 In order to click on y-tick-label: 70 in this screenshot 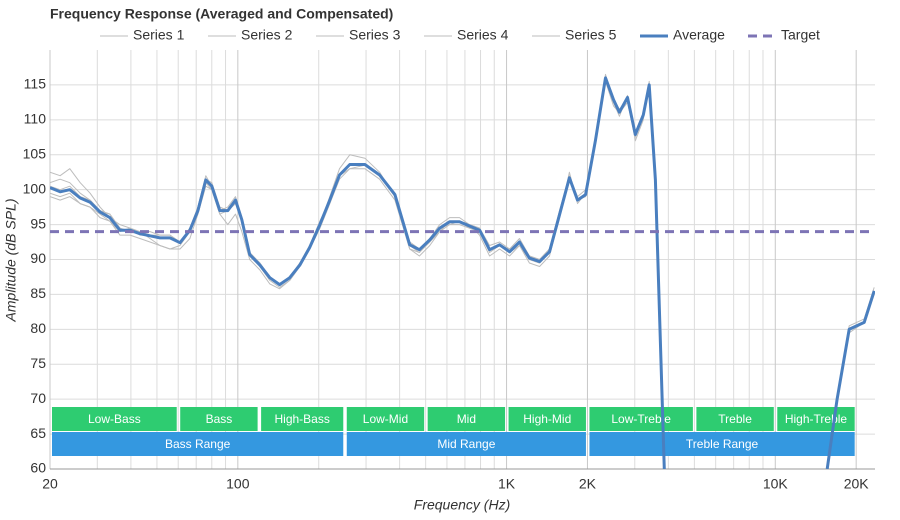, I will do `click(38, 398)`.